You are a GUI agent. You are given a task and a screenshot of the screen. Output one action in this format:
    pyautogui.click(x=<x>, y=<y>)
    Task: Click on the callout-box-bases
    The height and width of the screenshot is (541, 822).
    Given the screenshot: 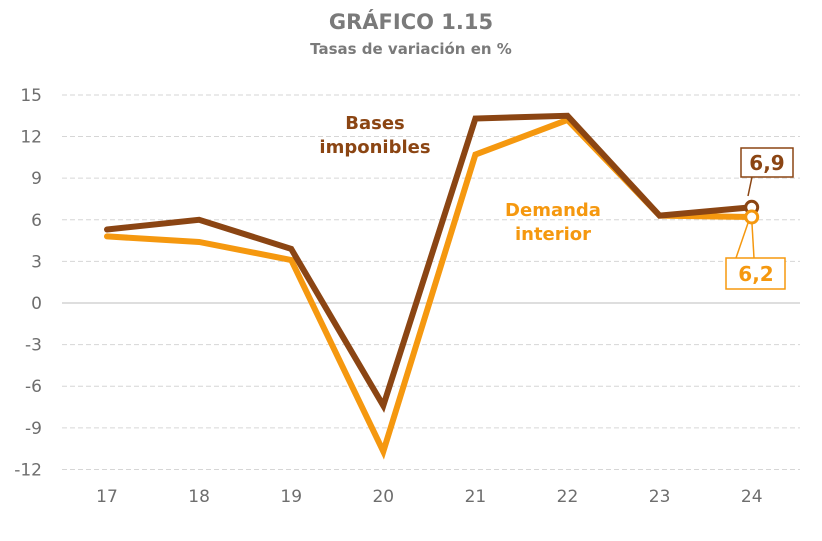 What is the action you would take?
    pyautogui.click(x=767, y=162)
    